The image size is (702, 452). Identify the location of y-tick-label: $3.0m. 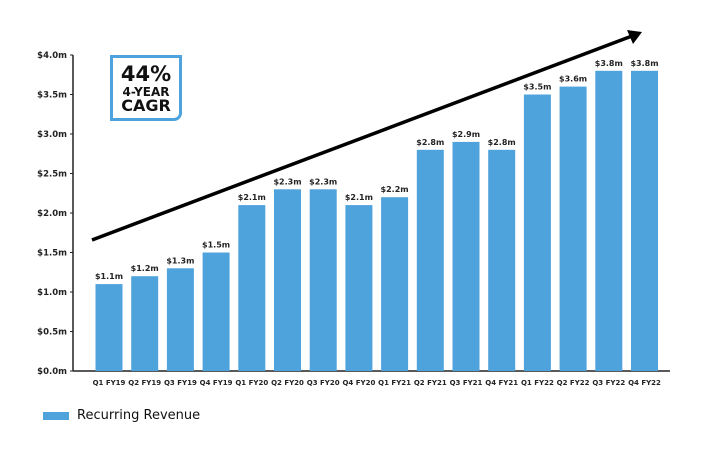
(52, 135).